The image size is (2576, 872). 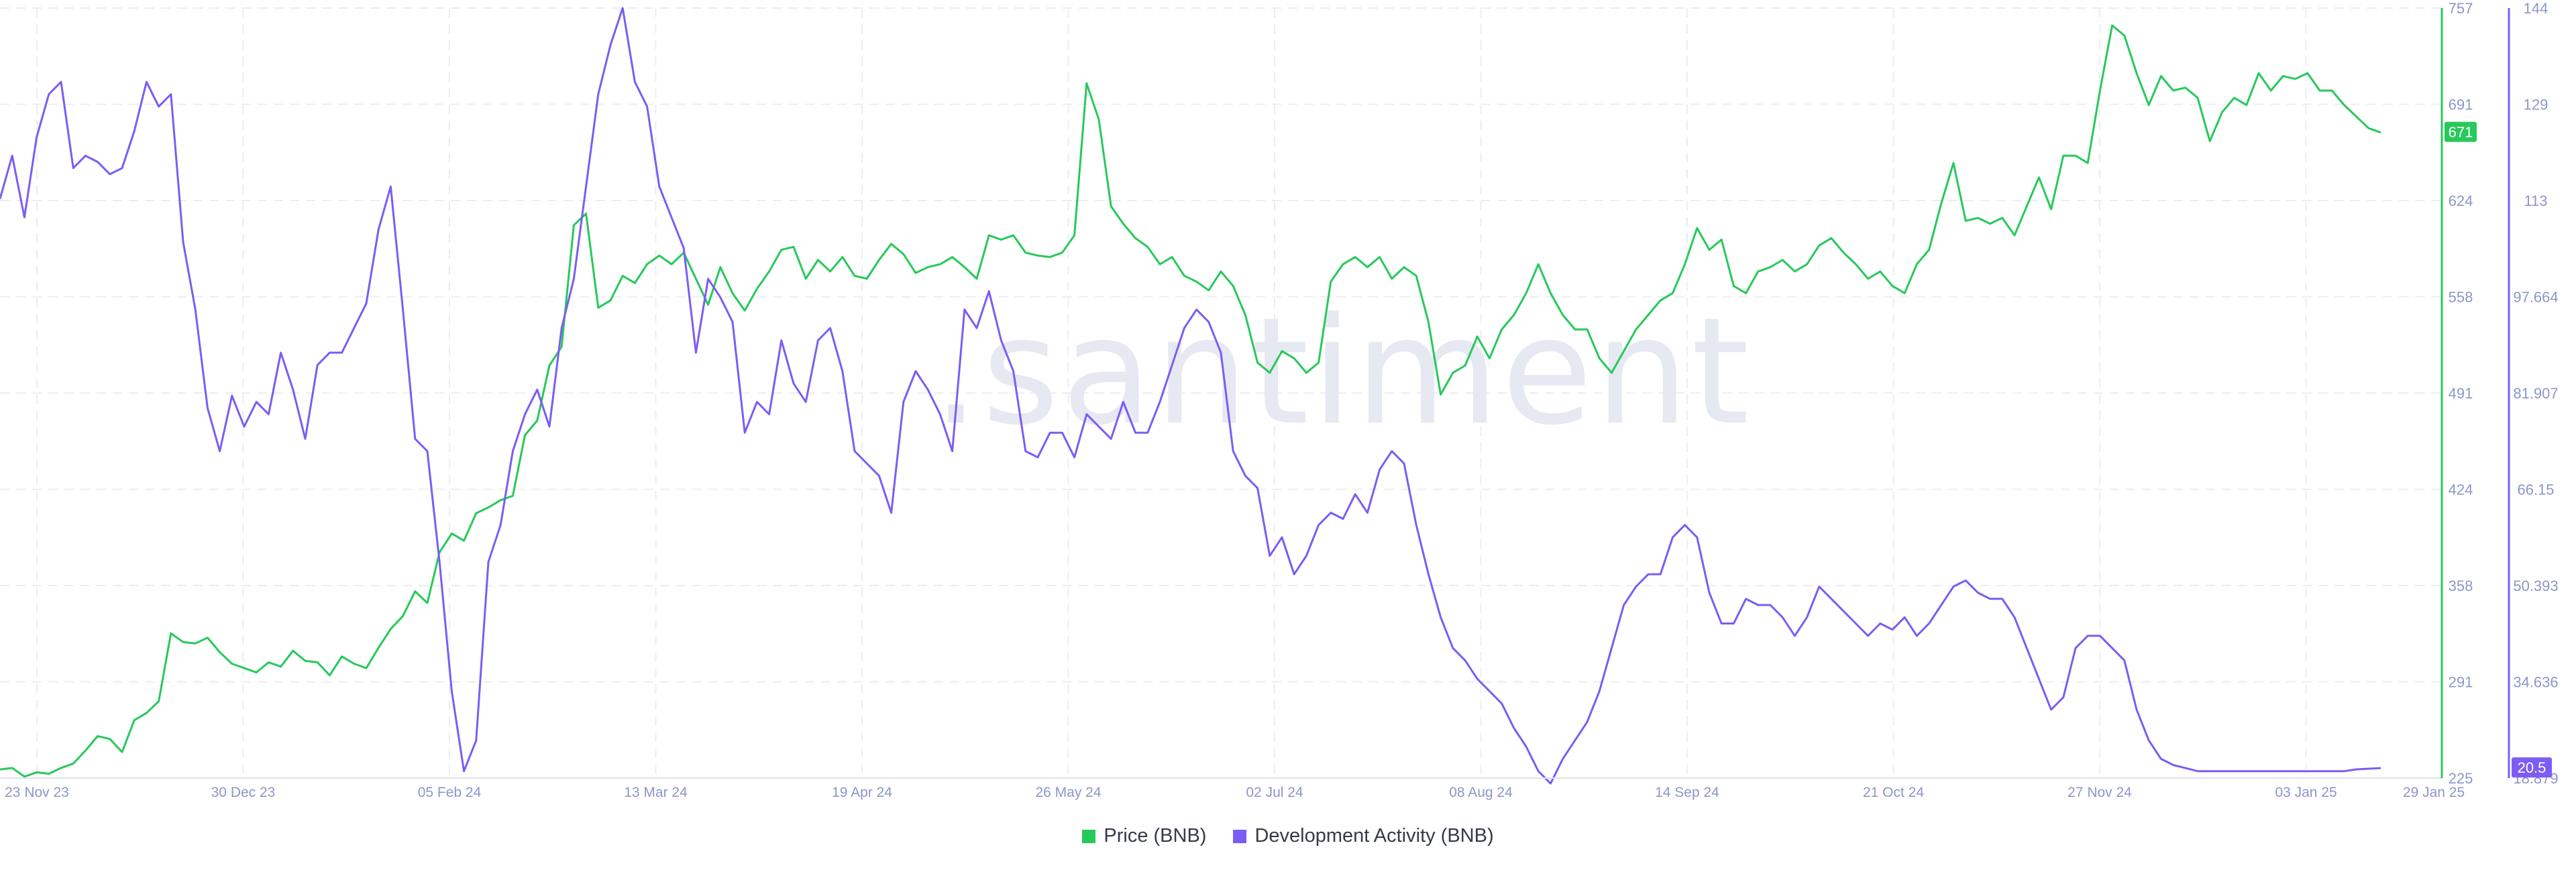 What do you see at coordinates (2536, 105) in the screenshot?
I see `dev-tick-label: 129` at bounding box center [2536, 105].